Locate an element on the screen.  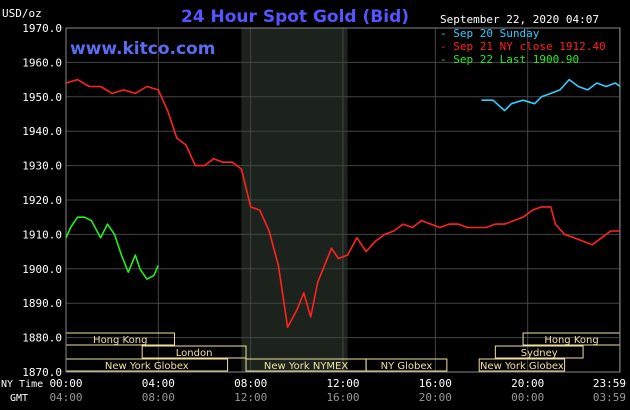
y-tick-label: 1940.0 is located at coordinates (42, 131).